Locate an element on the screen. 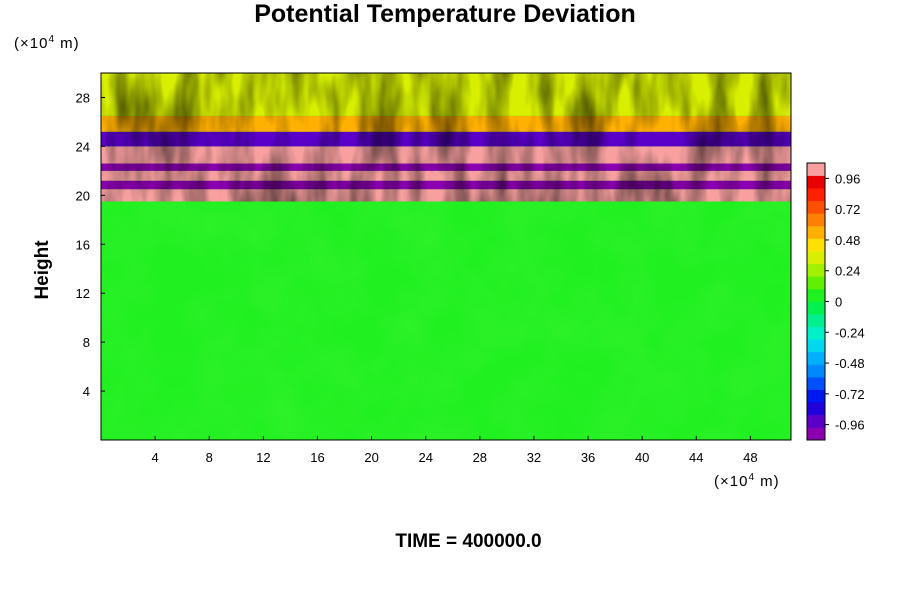 This screenshot has height=600, width=900. x-axis-unit: (×104 m) is located at coordinates (747, 481).